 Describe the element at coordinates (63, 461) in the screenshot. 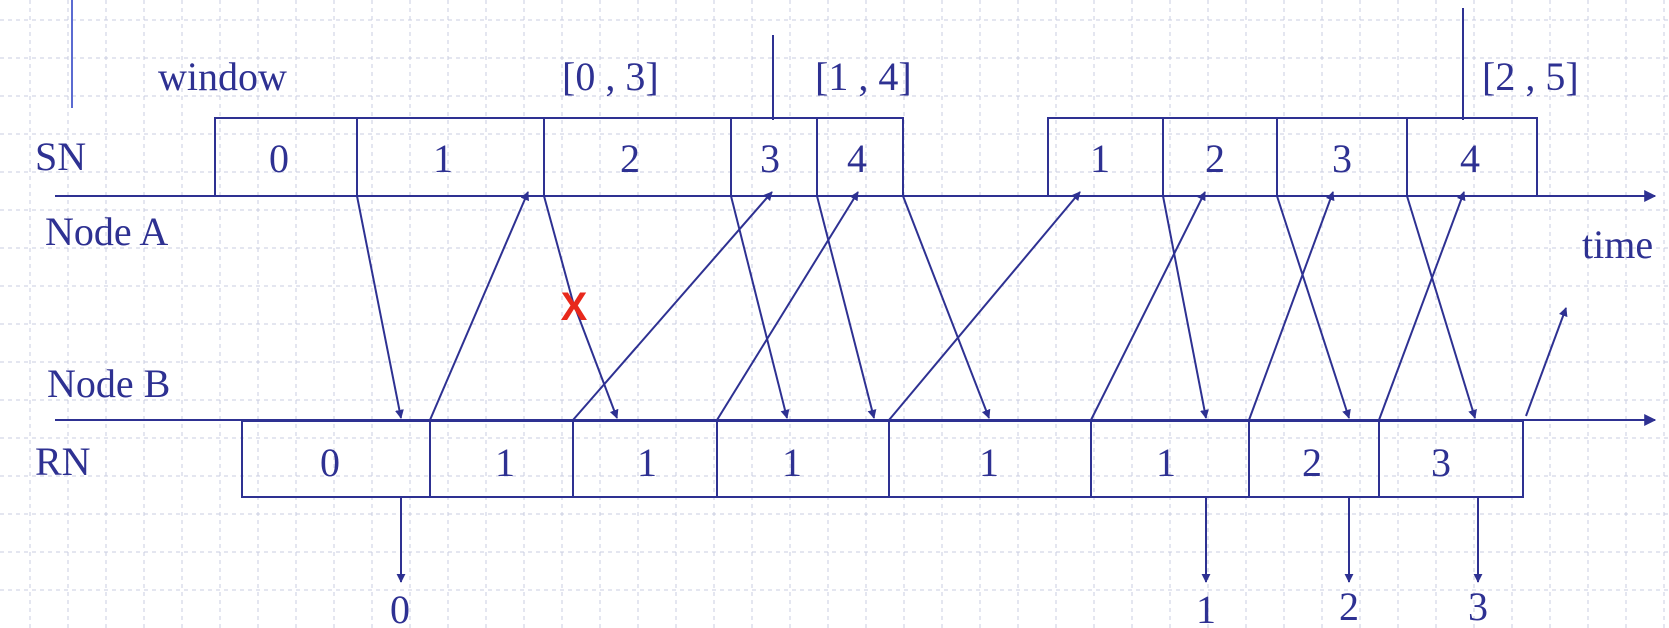

I see `rn-label: RN` at that location.